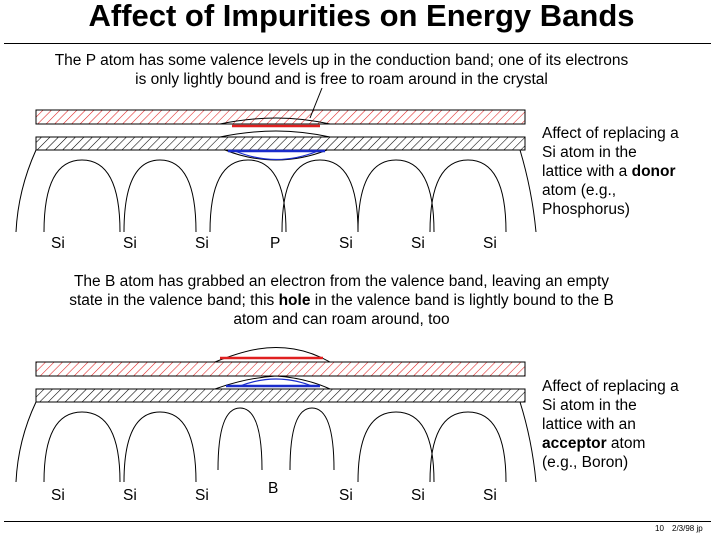  What do you see at coordinates (276, 382) in the screenshot?
I see `acceptor-level-bump` at bounding box center [276, 382].